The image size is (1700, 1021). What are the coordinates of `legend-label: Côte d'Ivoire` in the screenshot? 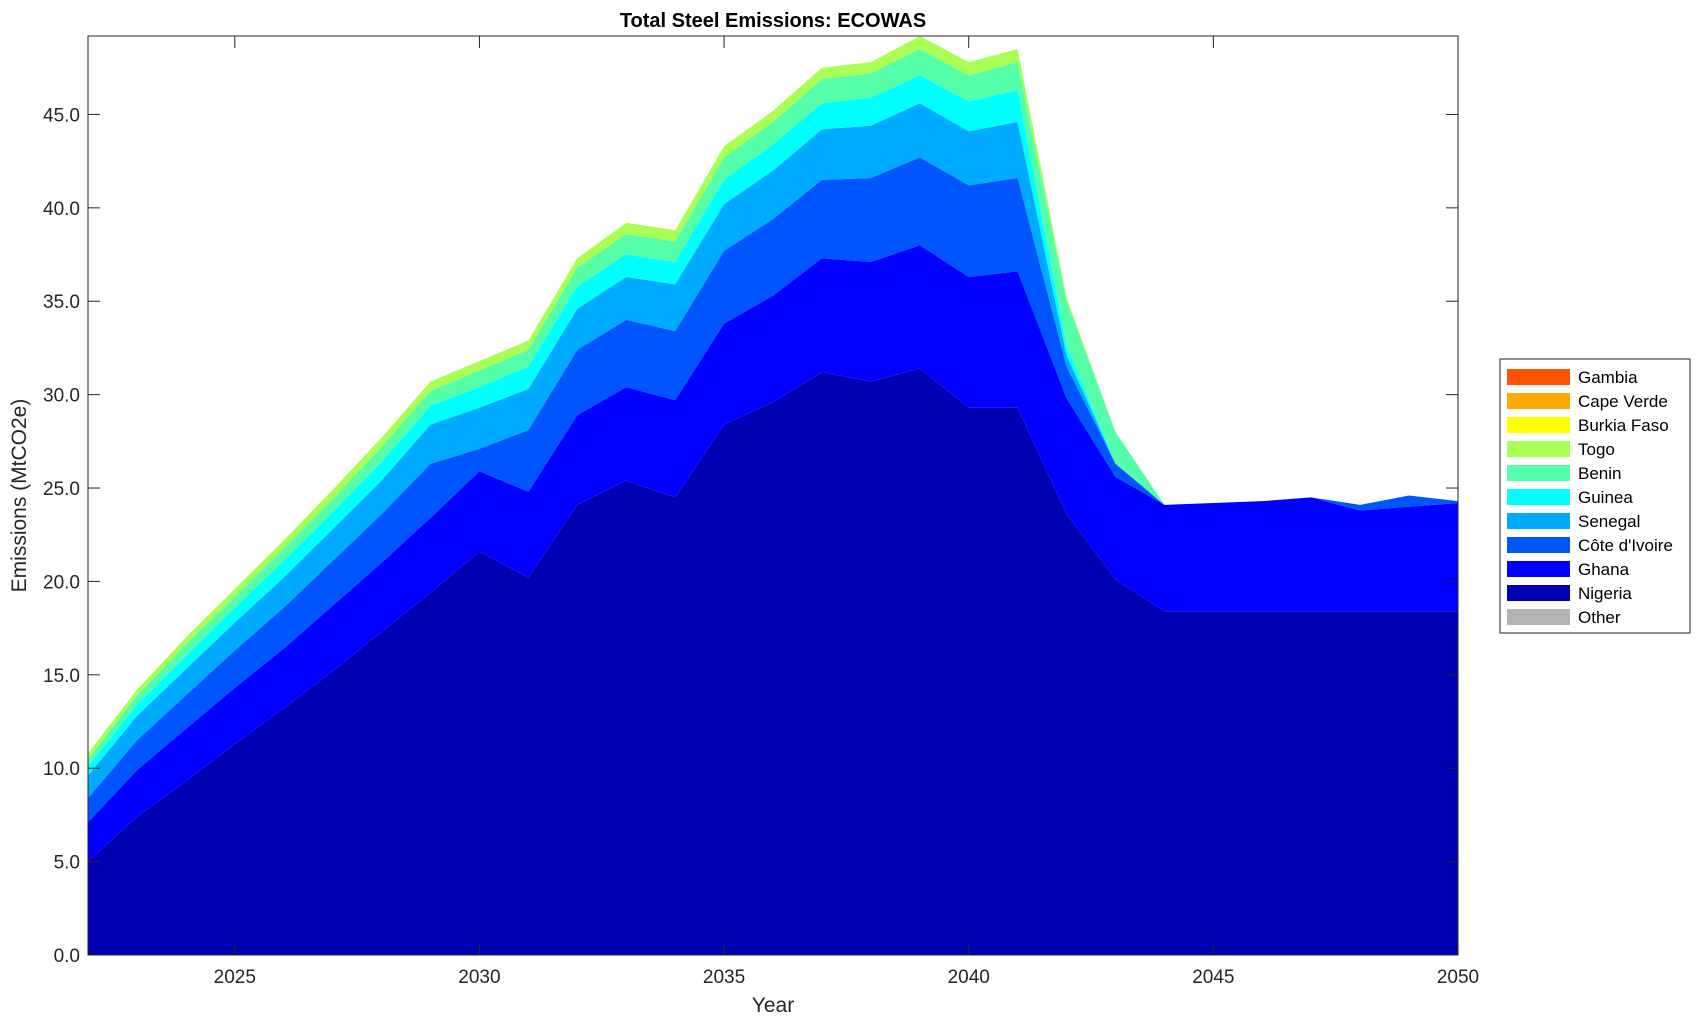 It's located at (1625, 545).